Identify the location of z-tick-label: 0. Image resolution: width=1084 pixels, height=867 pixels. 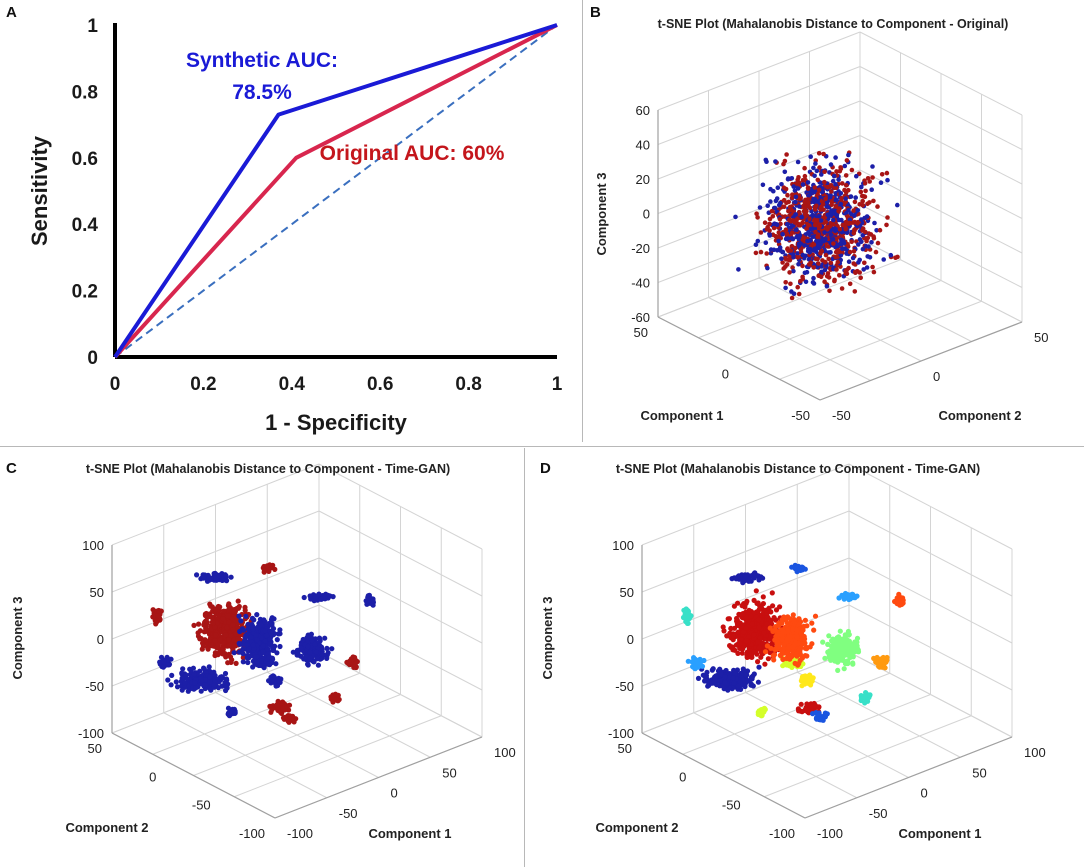
(646, 214).